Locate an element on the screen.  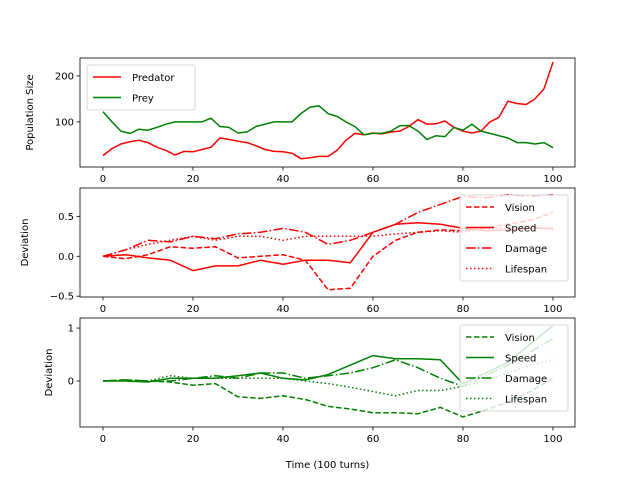
x-axis-label: Time (100 turns) is located at coordinates (327, 465).